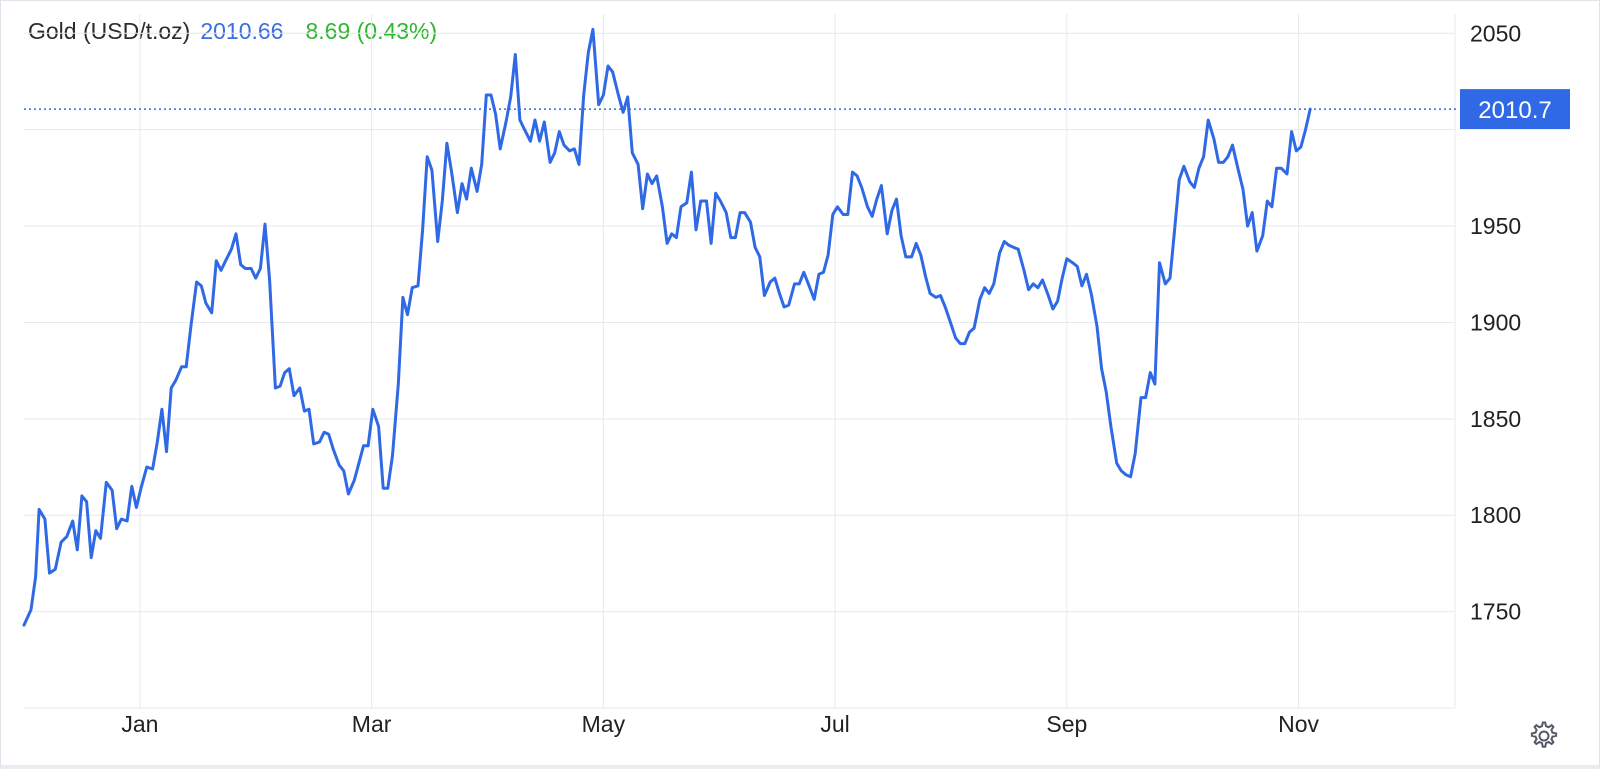 The image size is (1600, 769). I want to click on x-tick-label: Jan, so click(139, 724).